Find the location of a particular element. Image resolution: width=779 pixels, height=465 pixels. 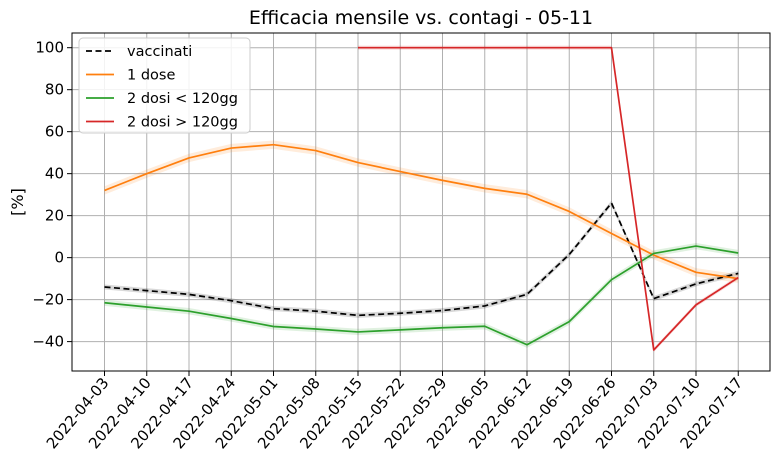

y-tick-label: 60 is located at coordinates (54, 132).